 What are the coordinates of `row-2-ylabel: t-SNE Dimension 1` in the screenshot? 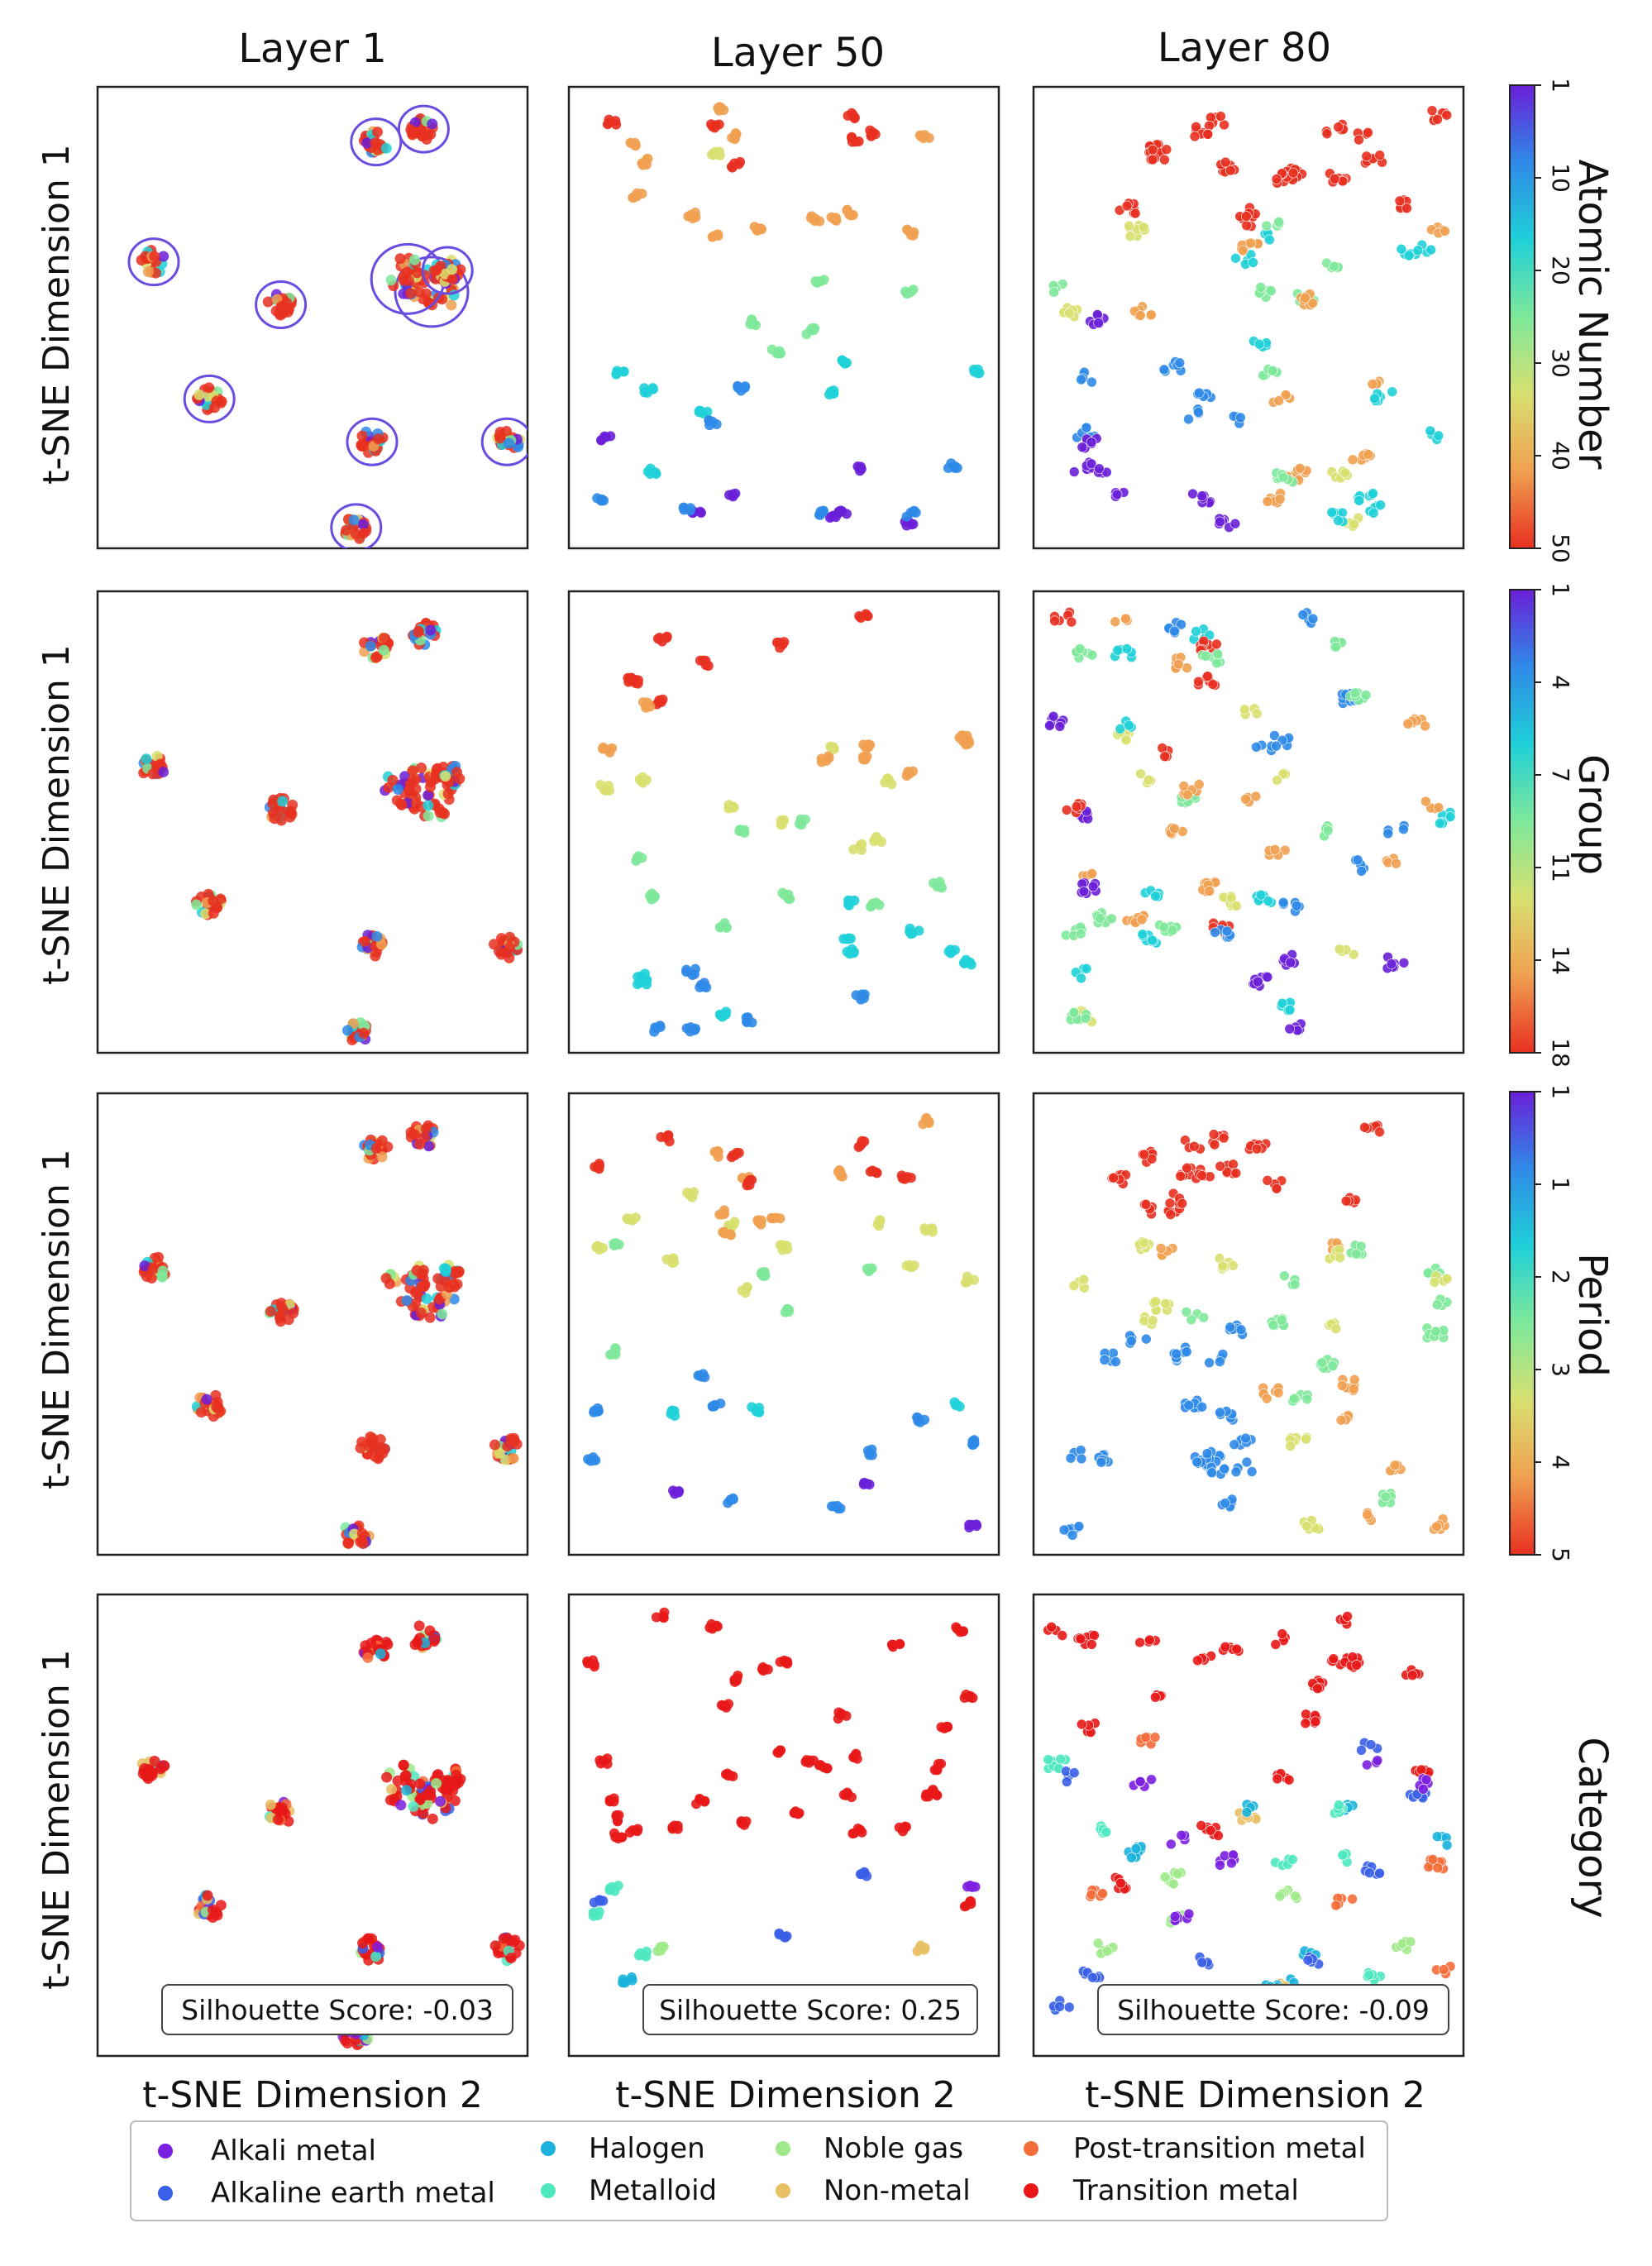 It's located at (57, 814).